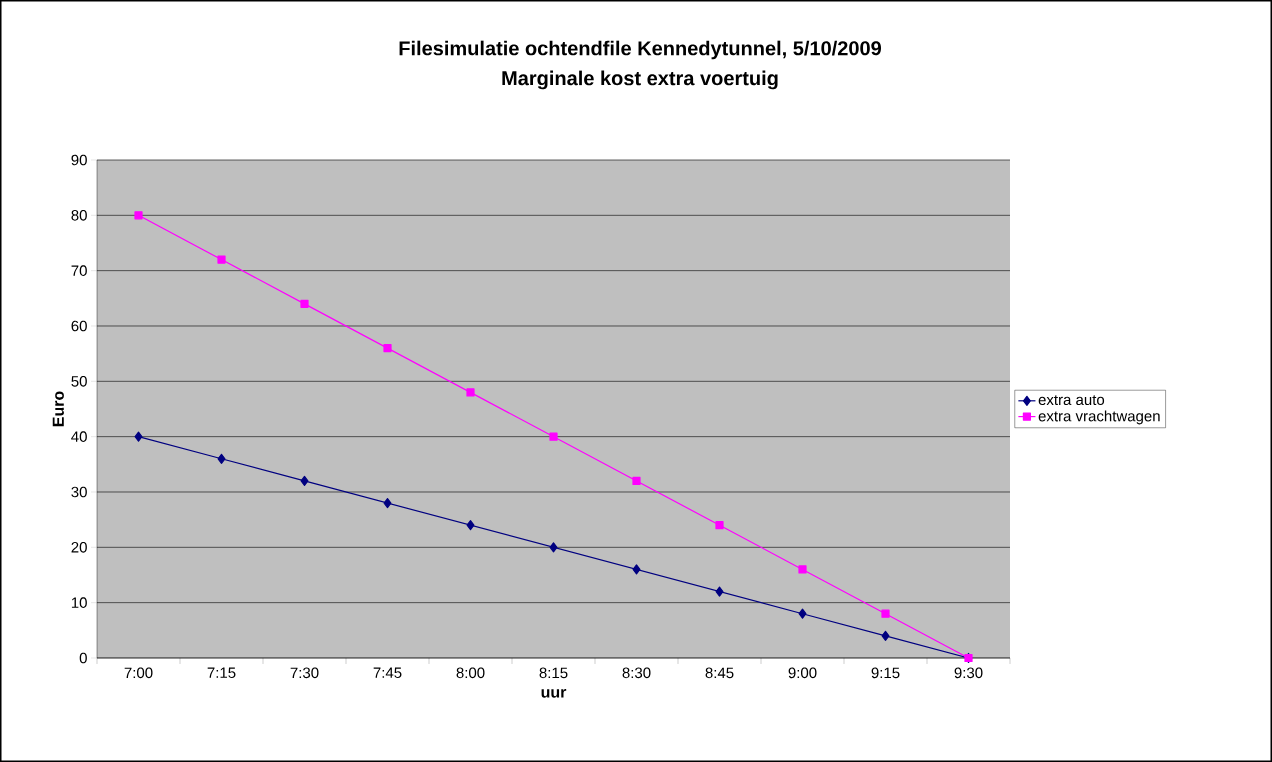  What do you see at coordinates (79, 492) in the screenshot?
I see `y-tick-label: 30` at bounding box center [79, 492].